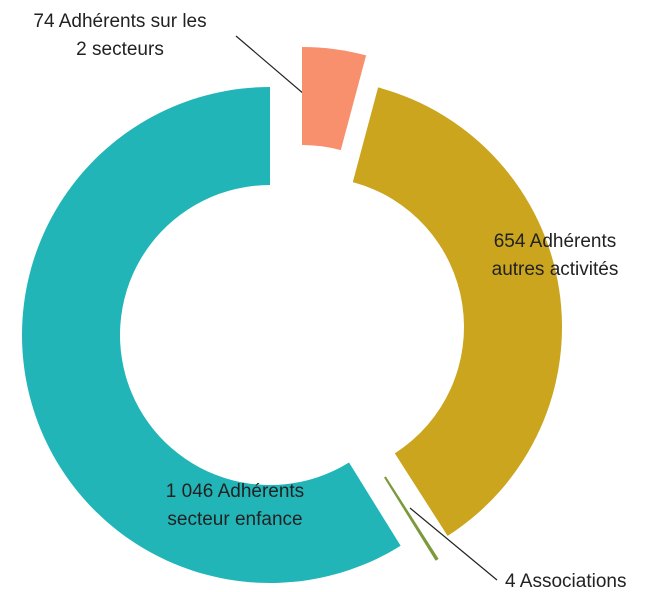  What do you see at coordinates (120, 49) in the screenshot?
I see `slice-label: 2 secteurs` at bounding box center [120, 49].